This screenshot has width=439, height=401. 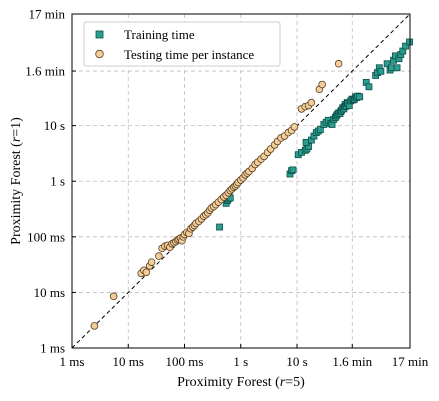 I want to click on y-axis-label: Proximity Forest (r=1), so click(x=16, y=181).